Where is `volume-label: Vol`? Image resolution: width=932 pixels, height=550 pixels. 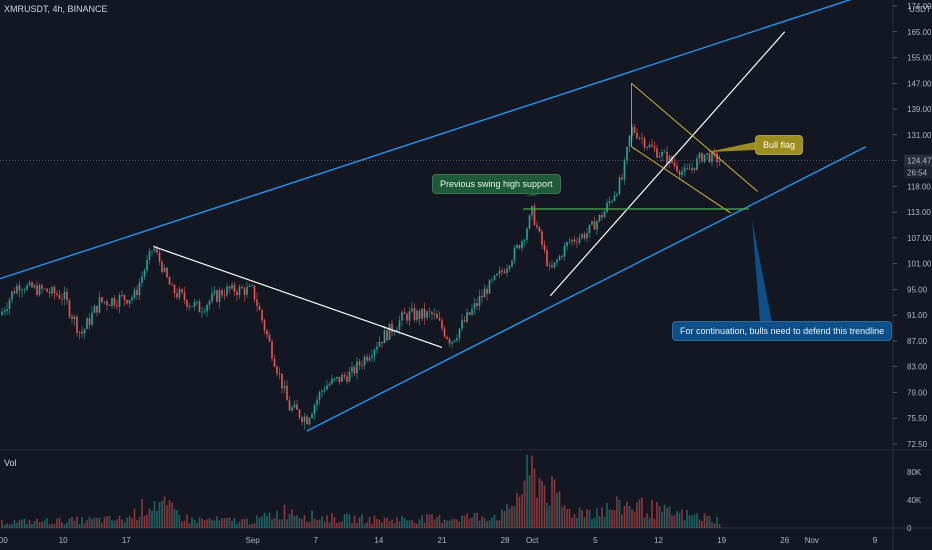
volume-label: Vol is located at coordinates (10, 463).